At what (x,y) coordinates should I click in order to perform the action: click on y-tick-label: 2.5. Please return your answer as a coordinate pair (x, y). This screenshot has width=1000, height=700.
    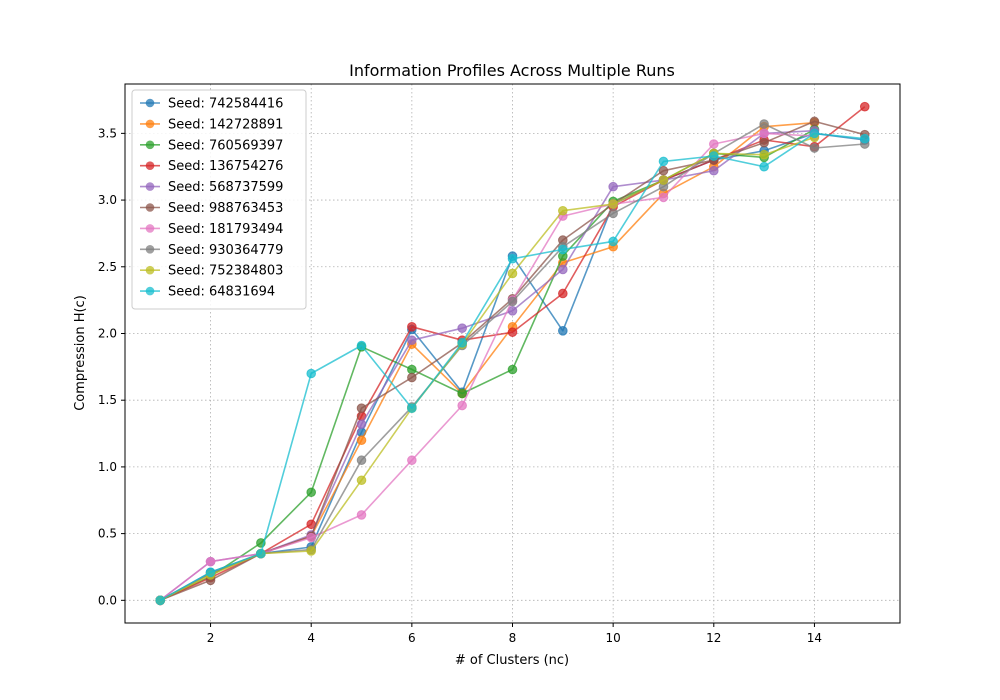
    Looking at the image, I should click on (107, 267).